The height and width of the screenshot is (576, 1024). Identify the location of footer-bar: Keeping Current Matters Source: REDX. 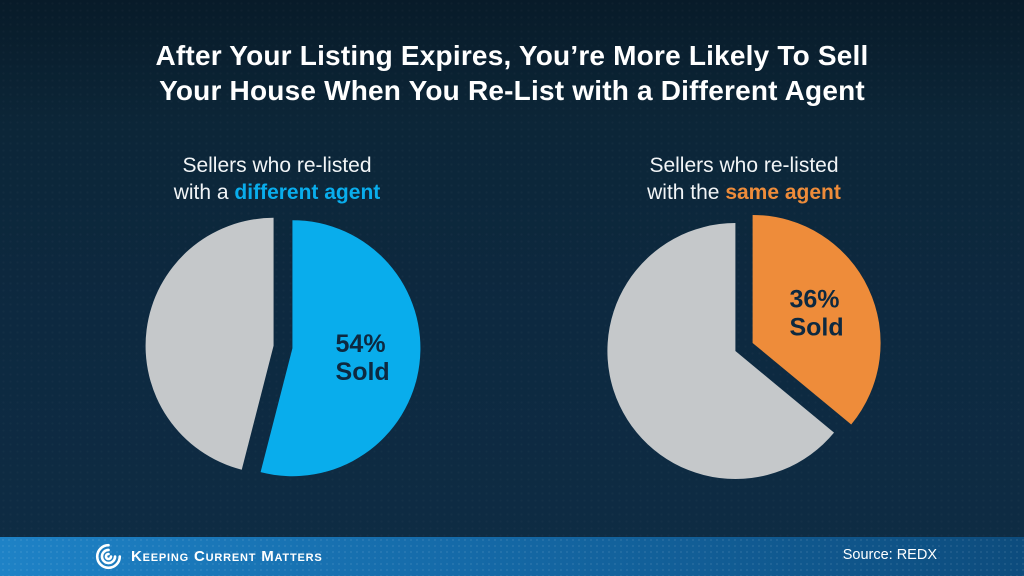
(512, 556).